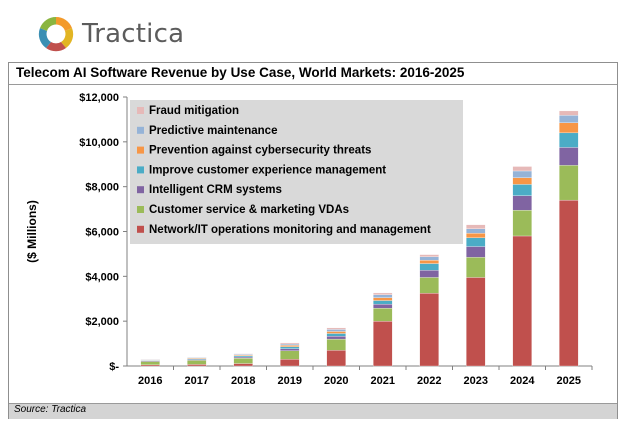 This screenshot has width=630, height=427. What do you see at coordinates (114, 367) in the screenshot?
I see `y-tick-label: $-` at bounding box center [114, 367].